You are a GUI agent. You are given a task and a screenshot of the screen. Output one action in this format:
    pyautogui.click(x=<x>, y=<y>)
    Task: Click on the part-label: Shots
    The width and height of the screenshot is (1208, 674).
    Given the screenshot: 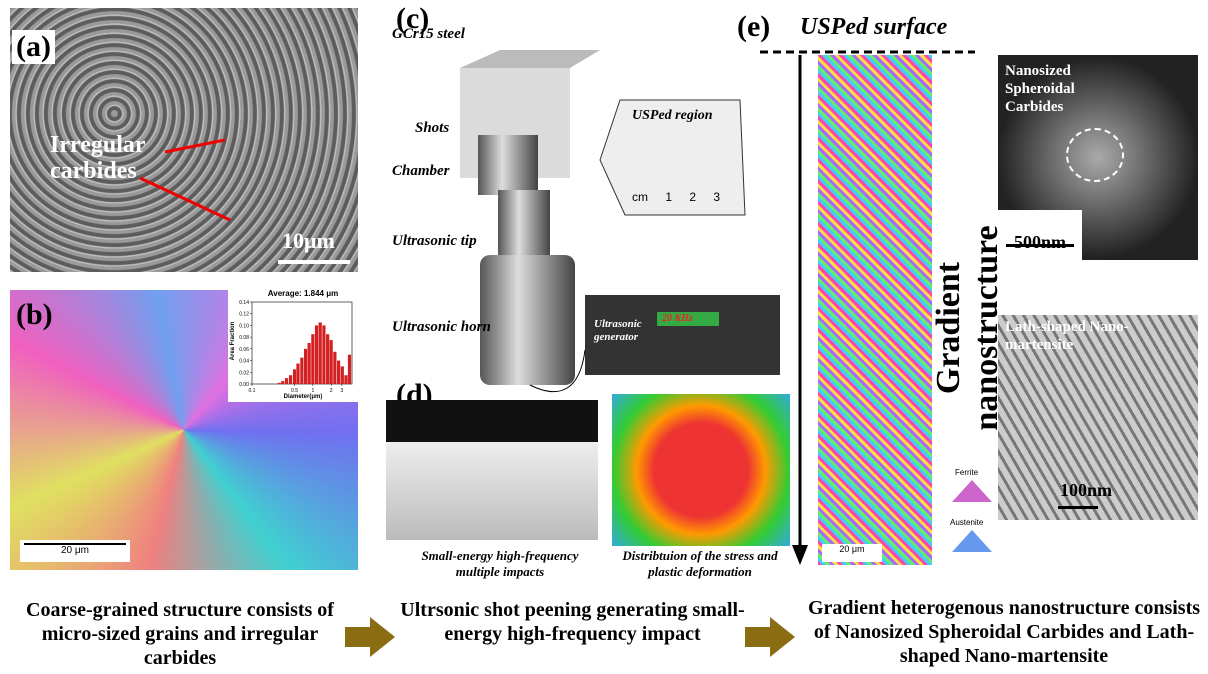 What is the action you would take?
    pyautogui.click(x=432, y=128)
    